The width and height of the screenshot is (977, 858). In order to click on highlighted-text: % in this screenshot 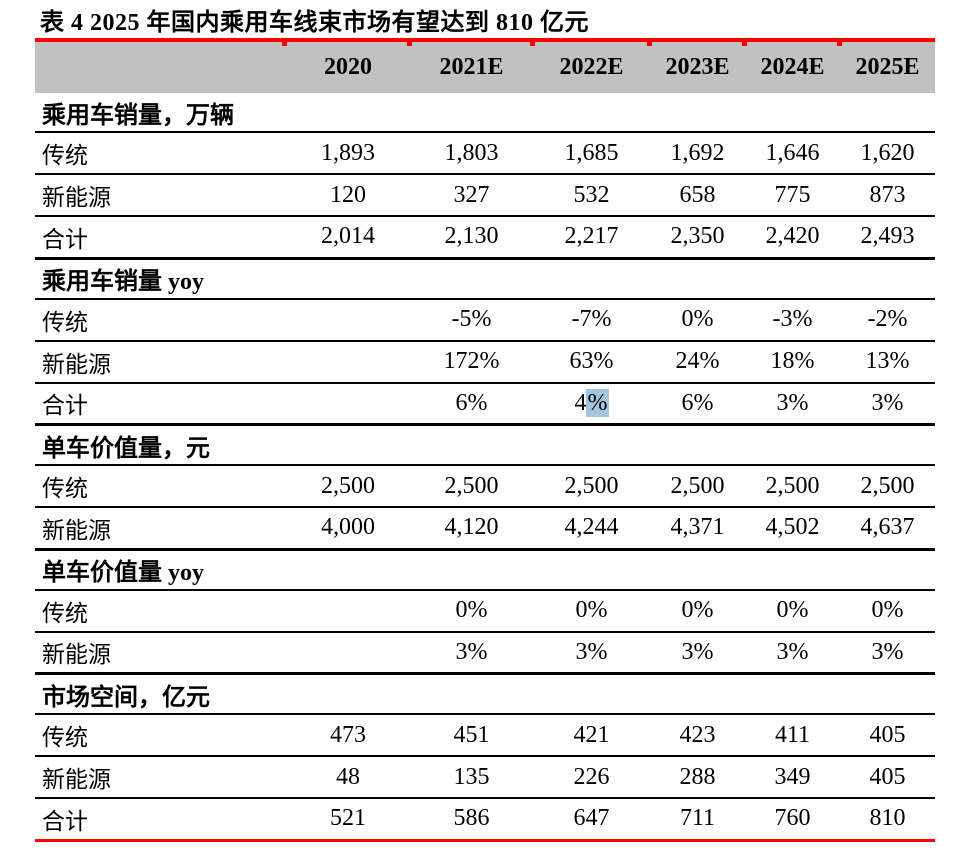, I will do `click(597, 402)`.